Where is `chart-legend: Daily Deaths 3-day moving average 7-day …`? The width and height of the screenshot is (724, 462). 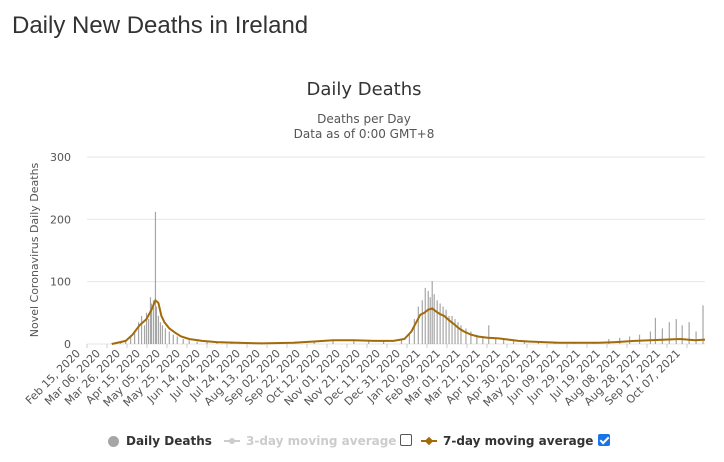
chart-legend: Daily Deaths 3-day moving average 7-day … is located at coordinates (362, 441).